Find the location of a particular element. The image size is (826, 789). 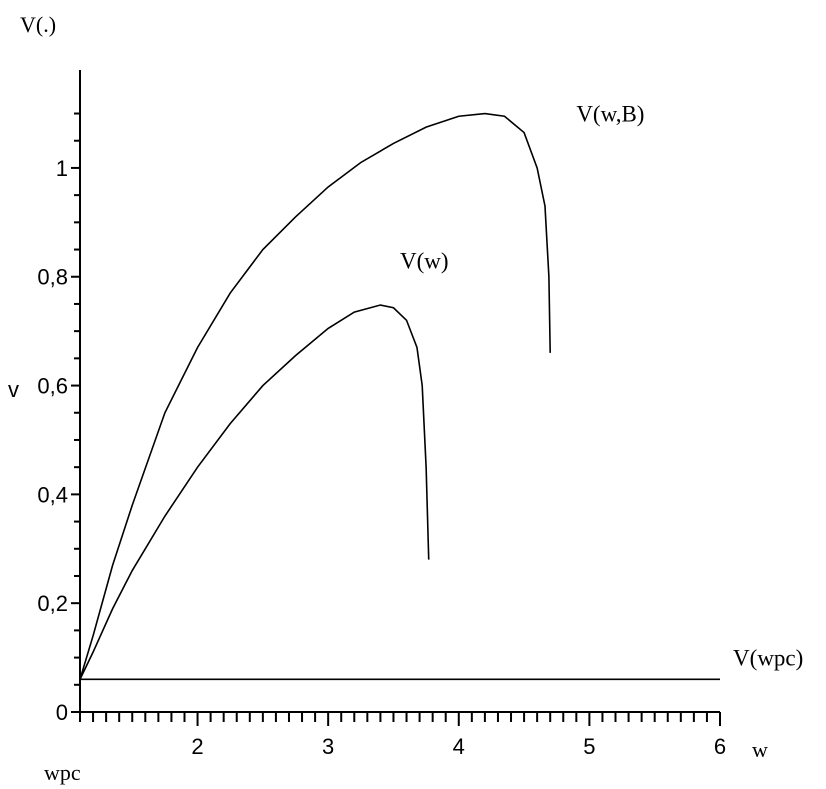

x-tick-label: 5 is located at coordinates (589, 746).